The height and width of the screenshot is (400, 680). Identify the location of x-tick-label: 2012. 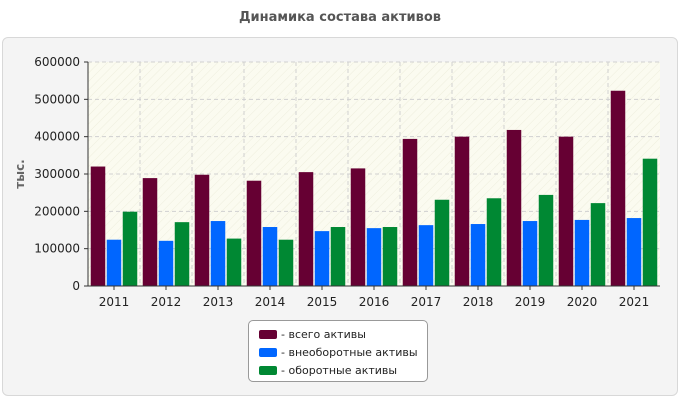
(166, 302).